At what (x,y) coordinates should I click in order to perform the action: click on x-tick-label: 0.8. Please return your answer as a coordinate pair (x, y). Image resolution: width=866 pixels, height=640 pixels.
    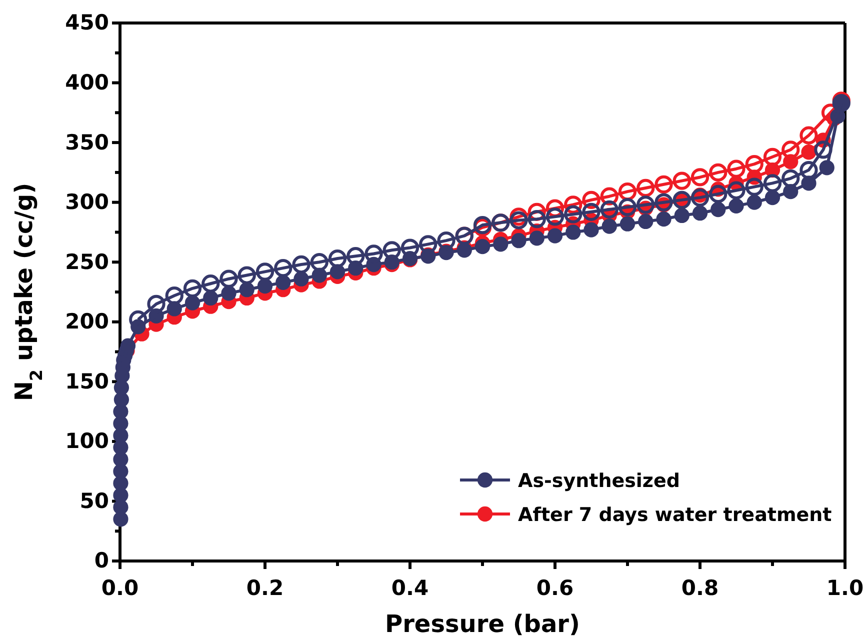
    Looking at the image, I should click on (700, 588).